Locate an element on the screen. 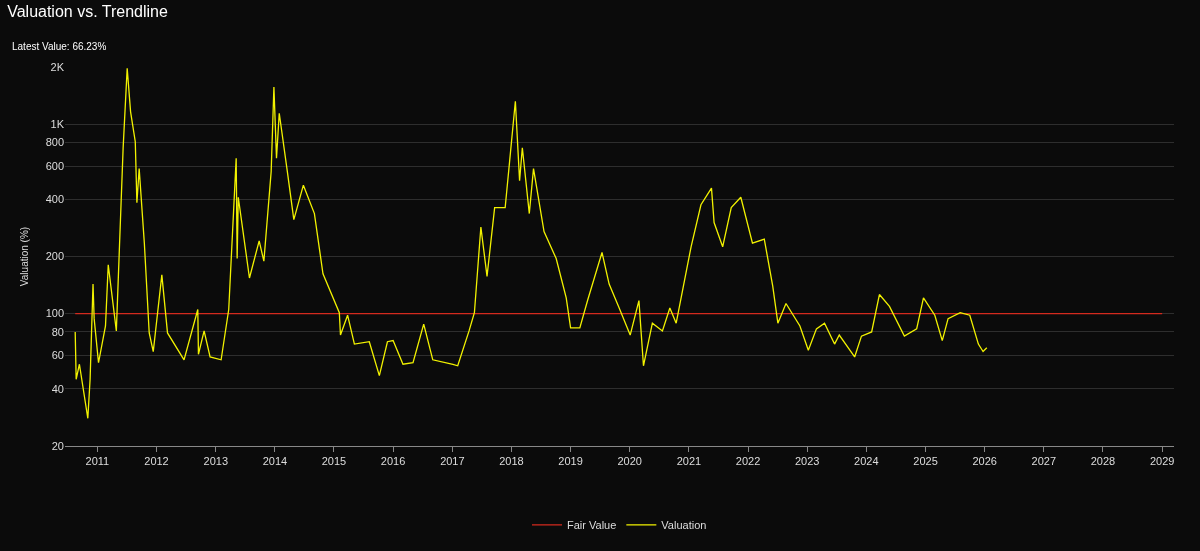 Image resolution: width=1200 pixels, height=551 pixels. x-tick-label: 2023 is located at coordinates (807, 461).